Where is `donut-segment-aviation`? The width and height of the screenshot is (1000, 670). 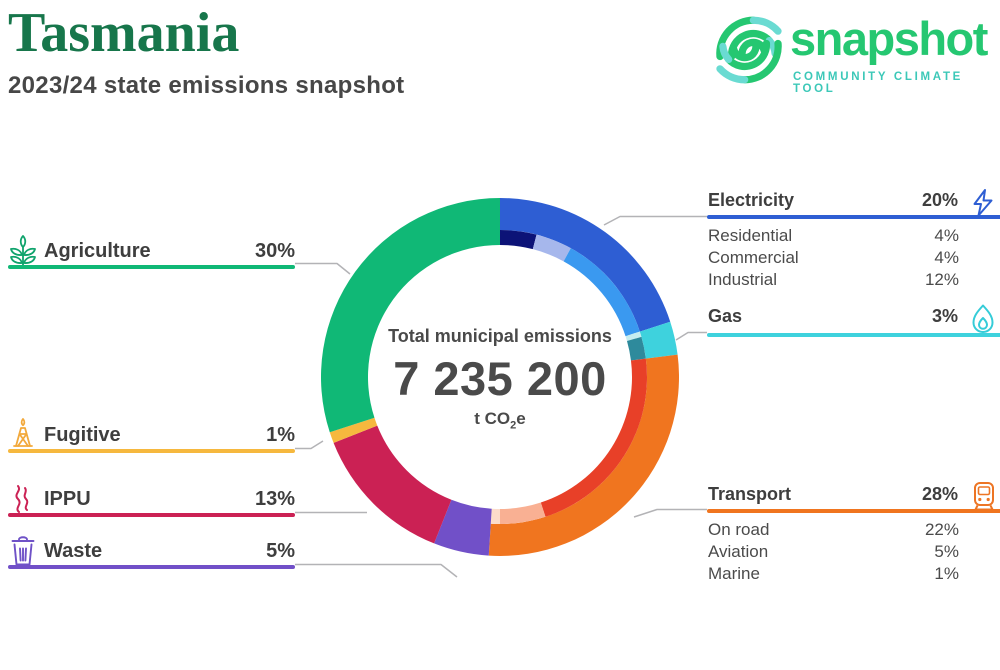 donut-segment-aviation is located at coordinates (523, 513).